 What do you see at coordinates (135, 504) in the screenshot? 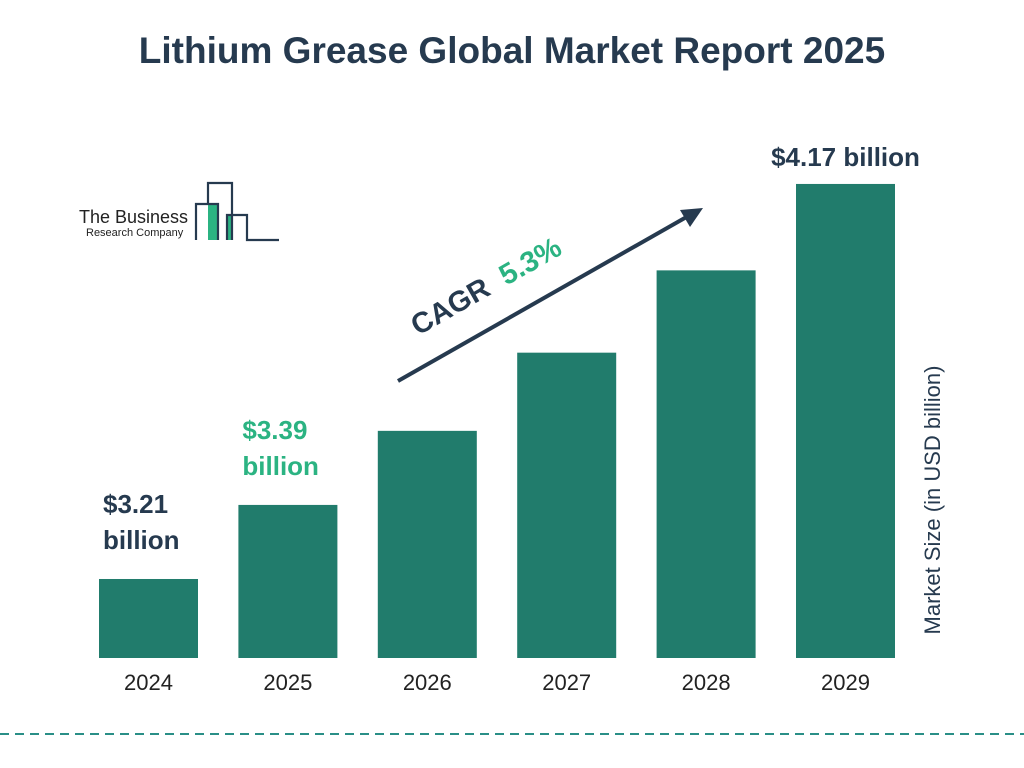
I see `data-label-value: $3.21` at bounding box center [135, 504].